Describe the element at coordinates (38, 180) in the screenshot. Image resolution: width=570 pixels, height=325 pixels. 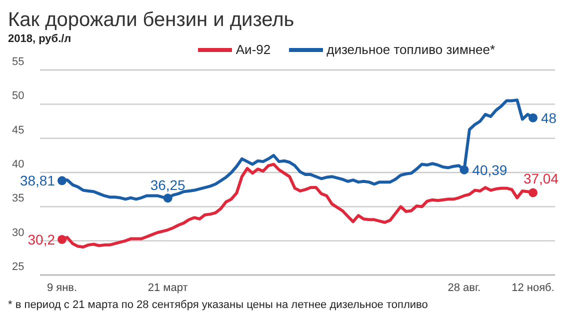
I see `data-label: 38,81` at that location.